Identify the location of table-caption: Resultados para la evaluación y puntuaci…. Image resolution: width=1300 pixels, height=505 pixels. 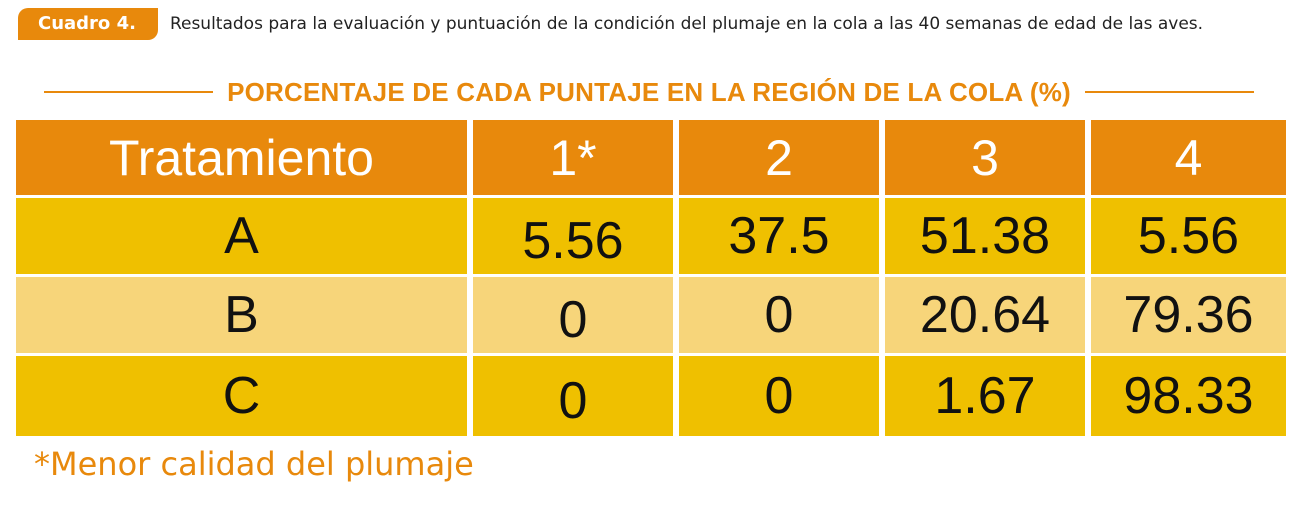
(686, 24).